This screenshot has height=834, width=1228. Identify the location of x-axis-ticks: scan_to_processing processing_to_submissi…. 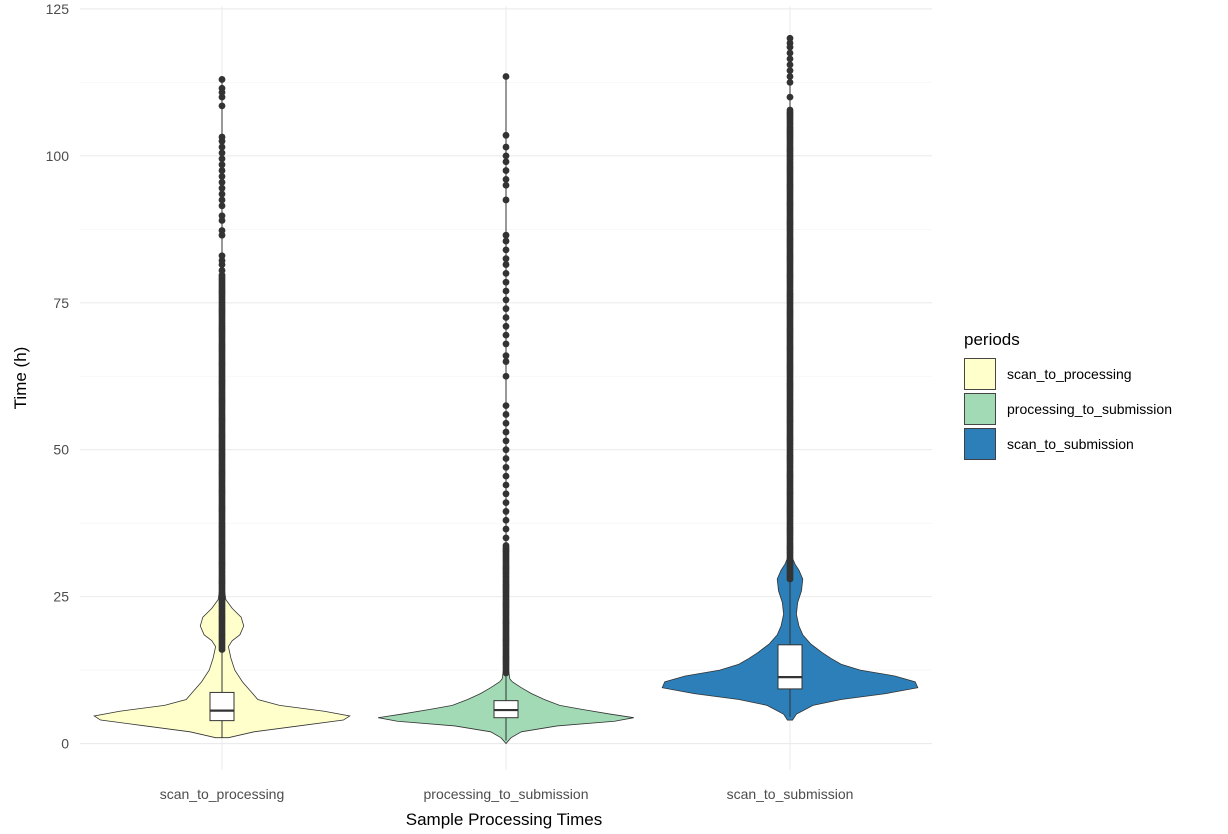
(507, 794).